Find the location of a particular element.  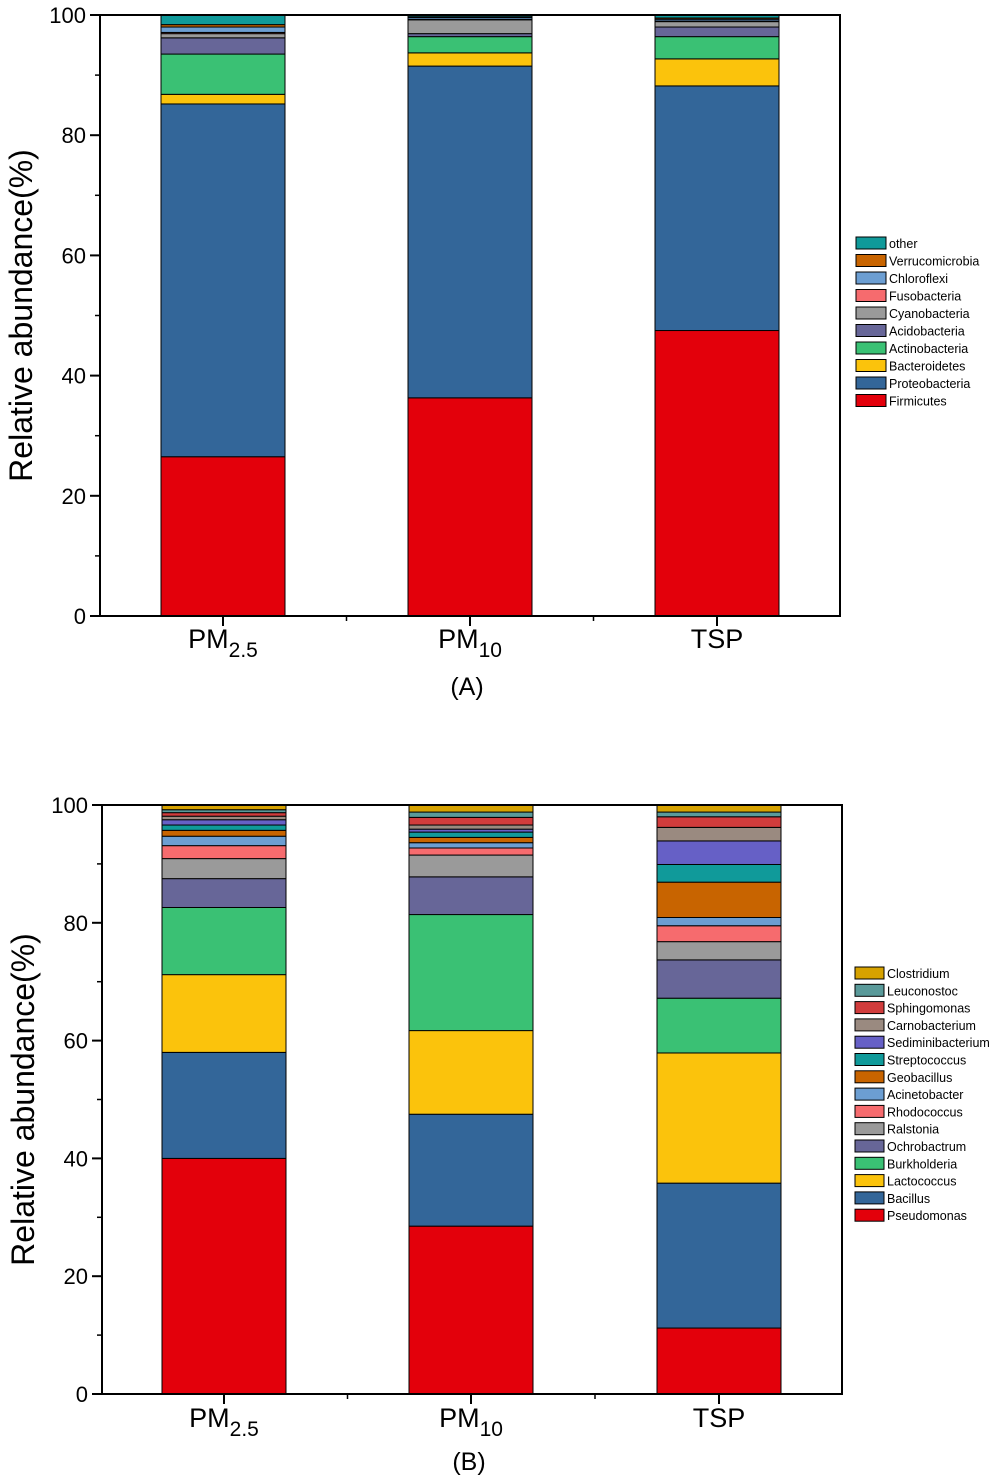

panel-b-legend-label-rhodococcus: Rhodococcus is located at coordinates (925, 1112).